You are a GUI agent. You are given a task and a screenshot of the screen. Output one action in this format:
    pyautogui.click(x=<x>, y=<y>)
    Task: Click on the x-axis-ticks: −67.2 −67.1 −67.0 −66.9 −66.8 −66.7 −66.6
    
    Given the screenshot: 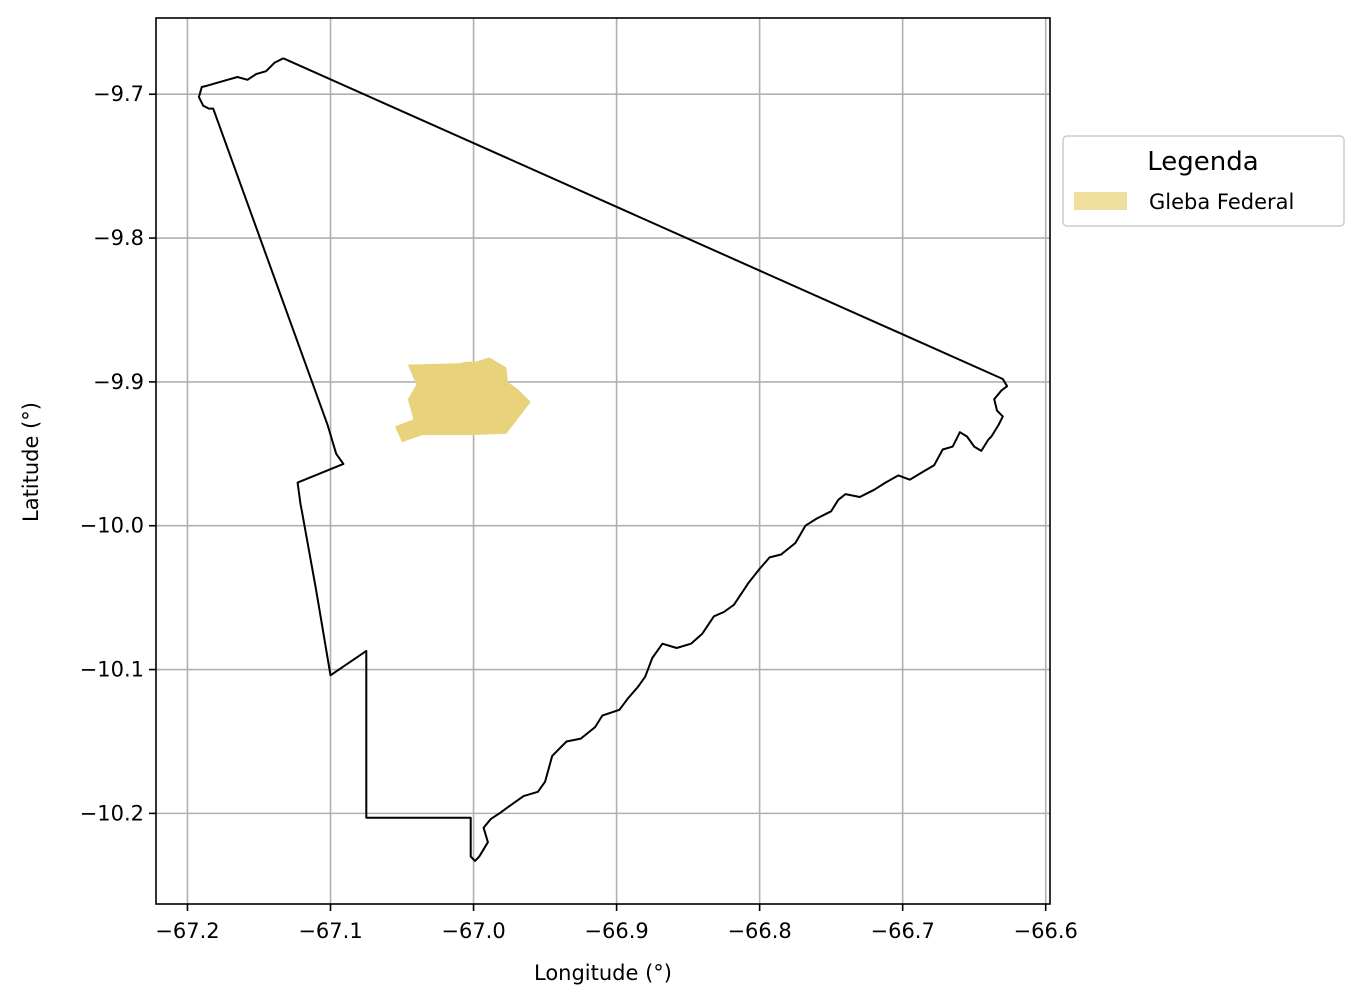 What is the action you would take?
    pyautogui.click(x=616, y=923)
    